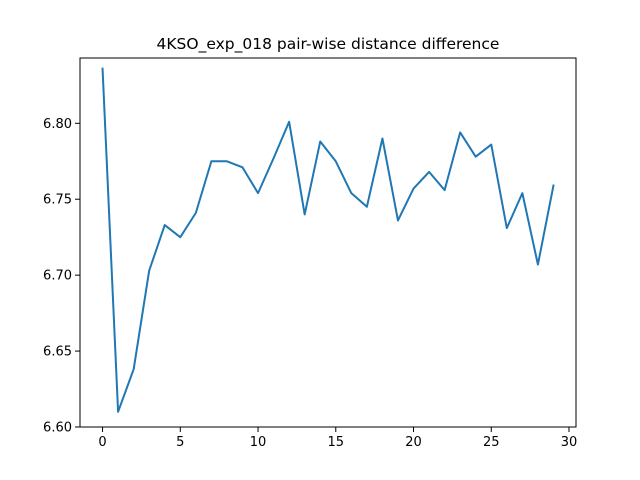  What do you see at coordinates (258, 442) in the screenshot?
I see `x-tick-label: 10` at bounding box center [258, 442].